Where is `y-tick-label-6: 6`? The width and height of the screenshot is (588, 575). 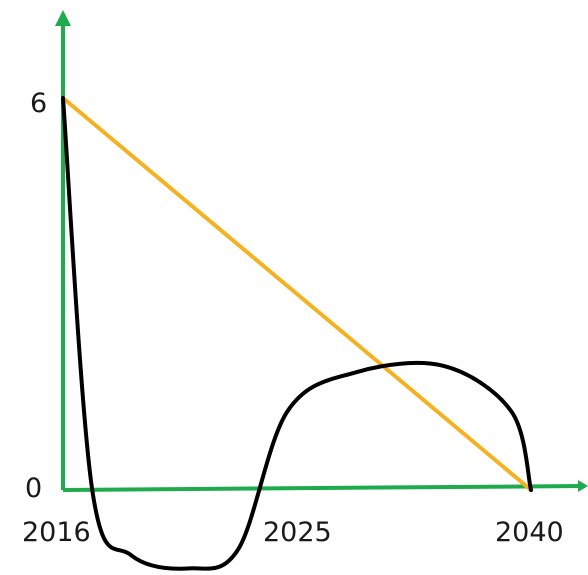 y-tick-label-6: 6 is located at coordinates (38, 103).